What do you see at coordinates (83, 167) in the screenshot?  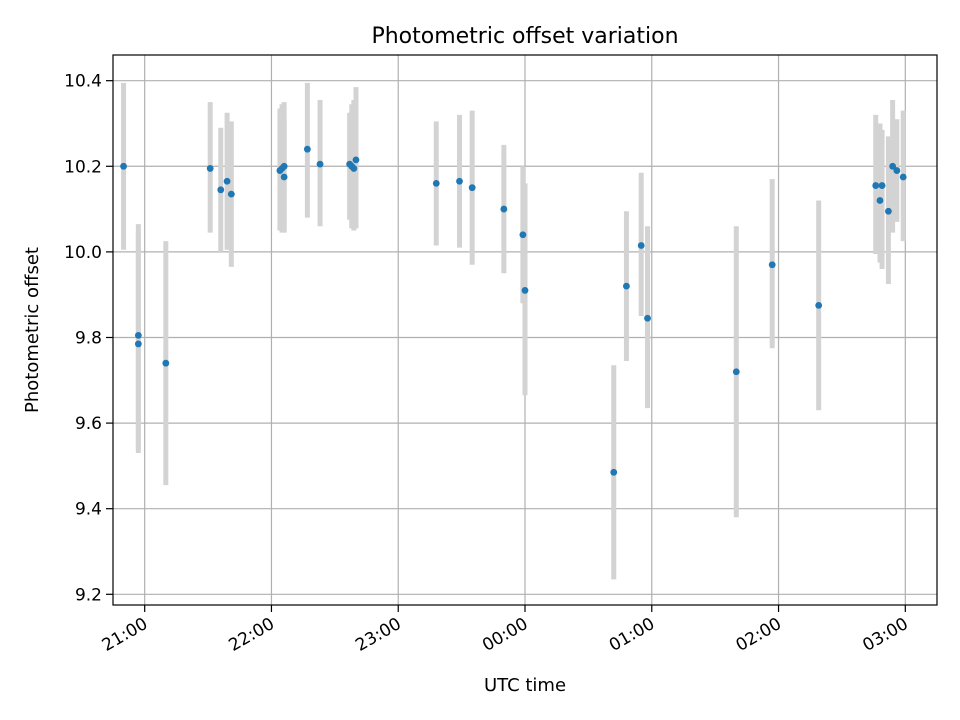 I see `y-tick-label: 10.2` at bounding box center [83, 167].